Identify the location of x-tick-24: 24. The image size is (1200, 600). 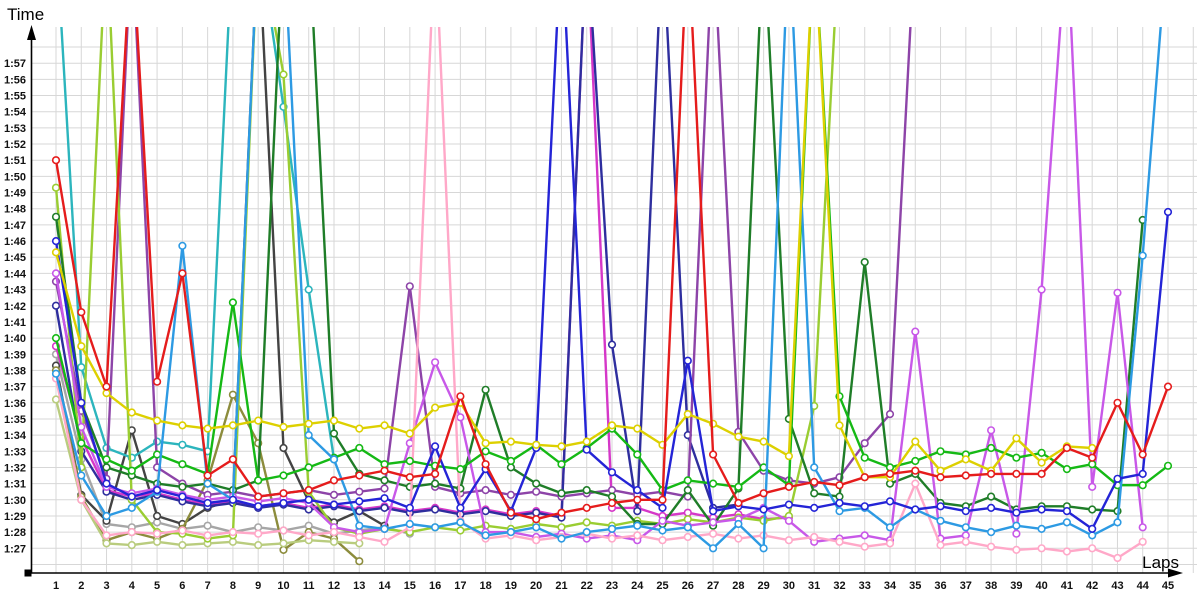
(637, 586).